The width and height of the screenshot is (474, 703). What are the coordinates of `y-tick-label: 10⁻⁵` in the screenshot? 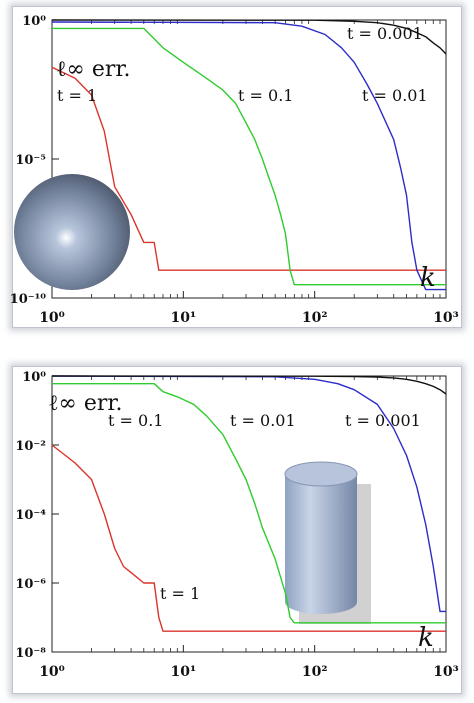 It's located at (30, 160).